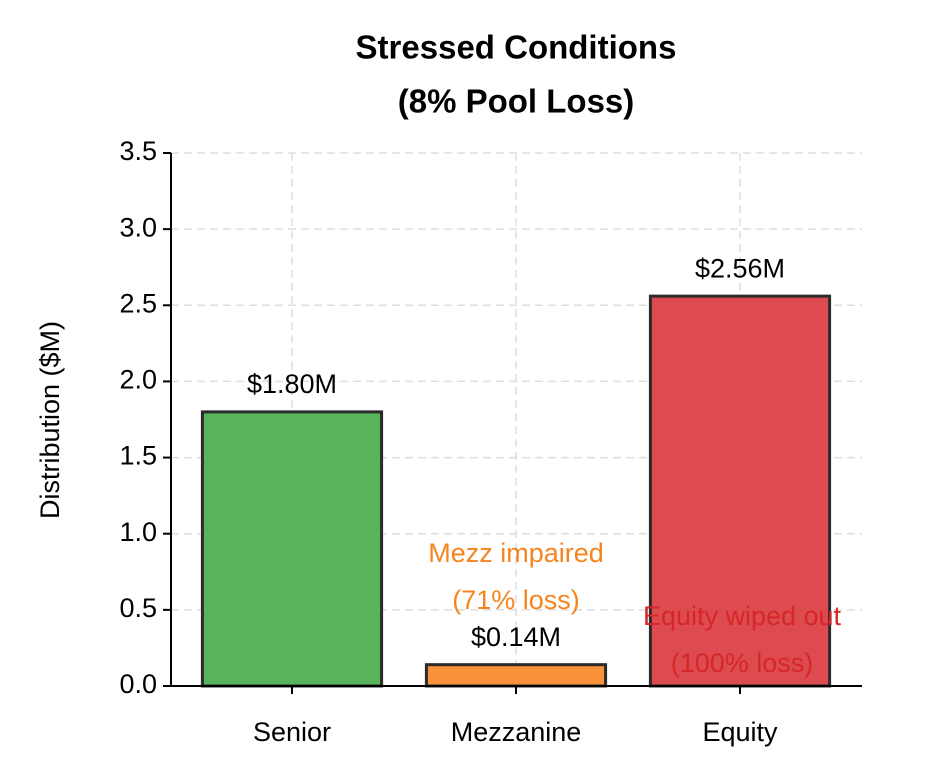  What do you see at coordinates (292, 384) in the screenshot?
I see `value-label: $1.80M` at bounding box center [292, 384].